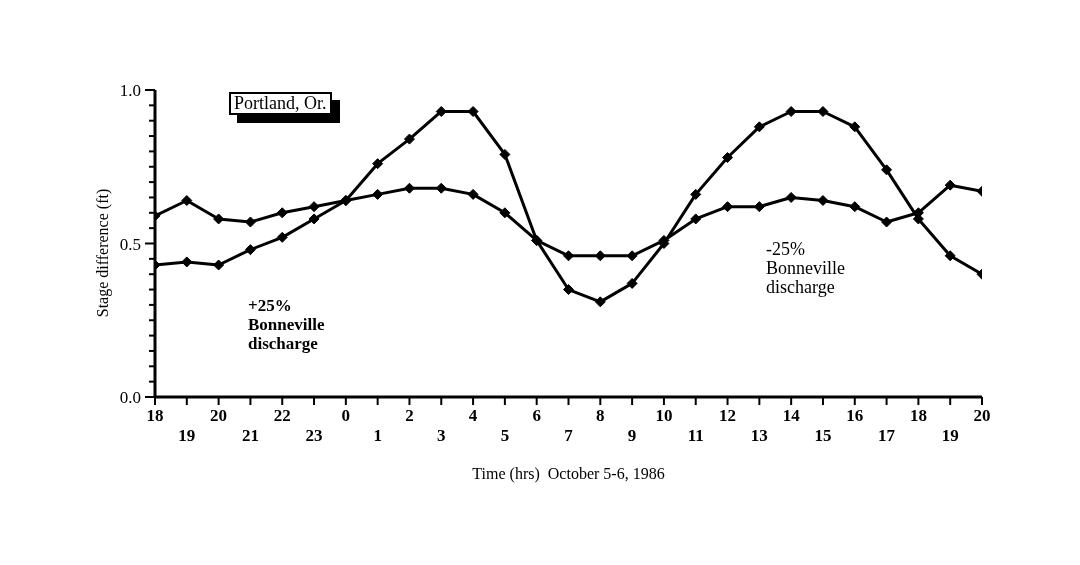 The width and height of the screenshot is (1080, 565). I want to click on x-tick-label: 0, so click(346, 415).